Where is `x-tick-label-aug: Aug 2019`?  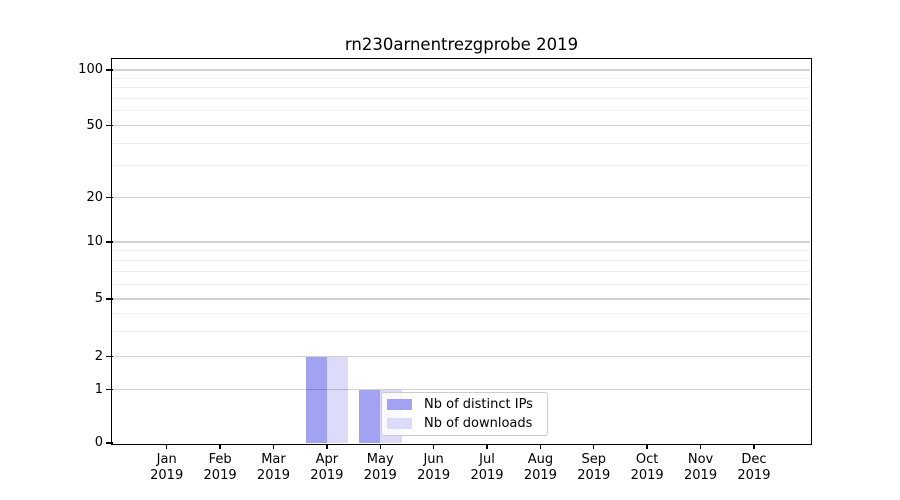
x-tick-label-aug: Aug 2019 is located at coordinates (540, 467).